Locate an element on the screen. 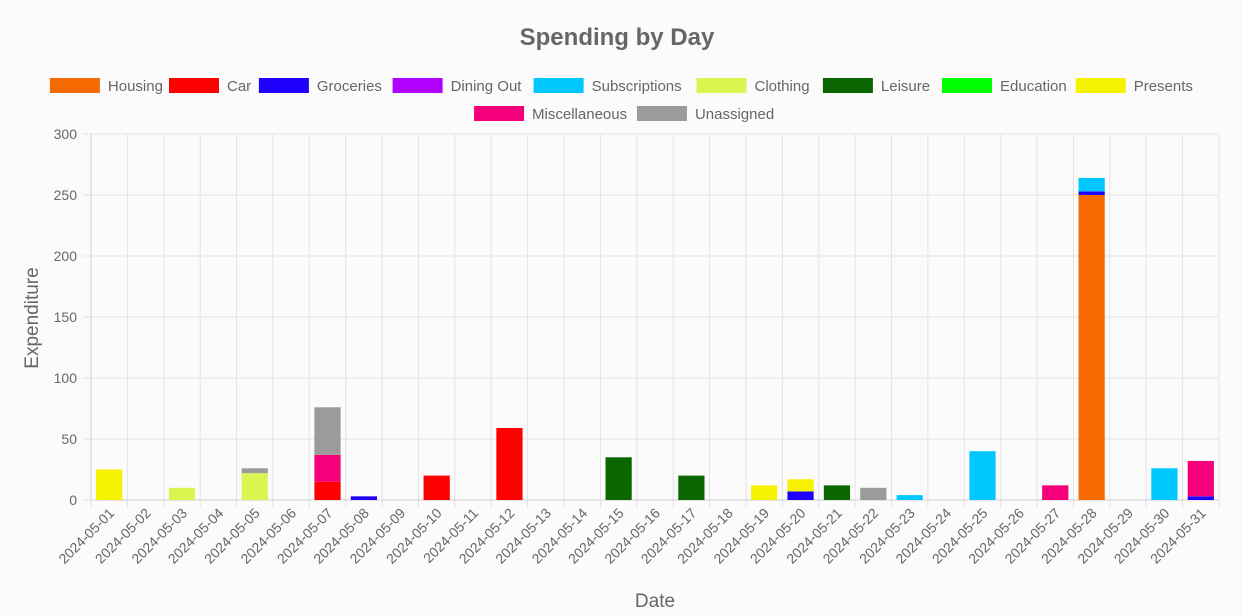 The height and width of the screenshot is (616, 1242). legend-item: Housing is located at coordinates (106, 86).